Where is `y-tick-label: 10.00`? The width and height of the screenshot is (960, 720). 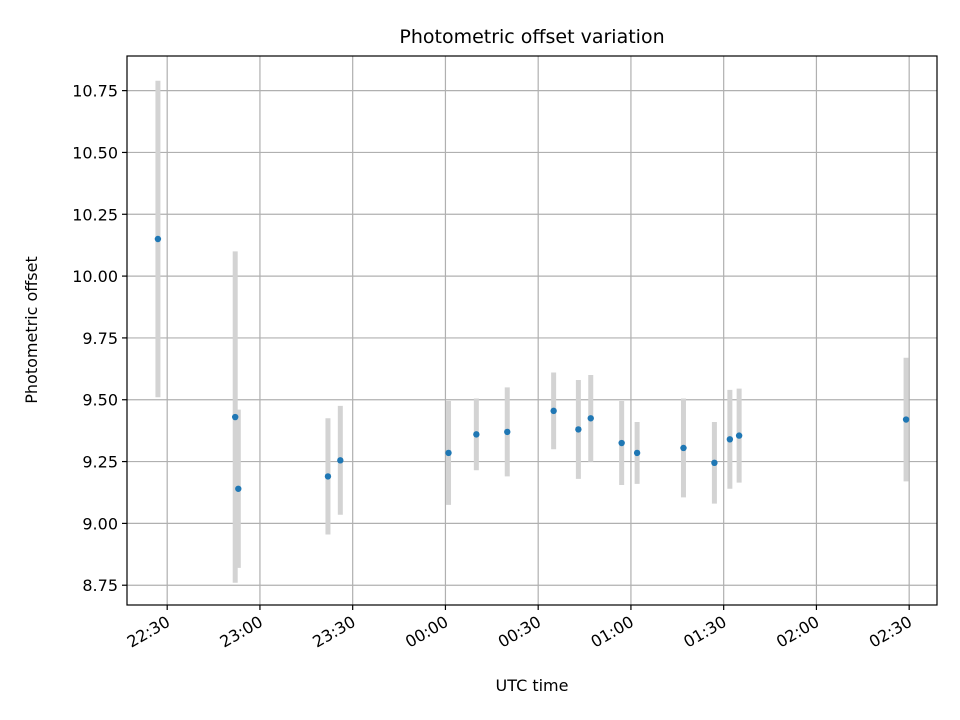
y-tick-label: 10.00 is located at coordinates (95, 276).